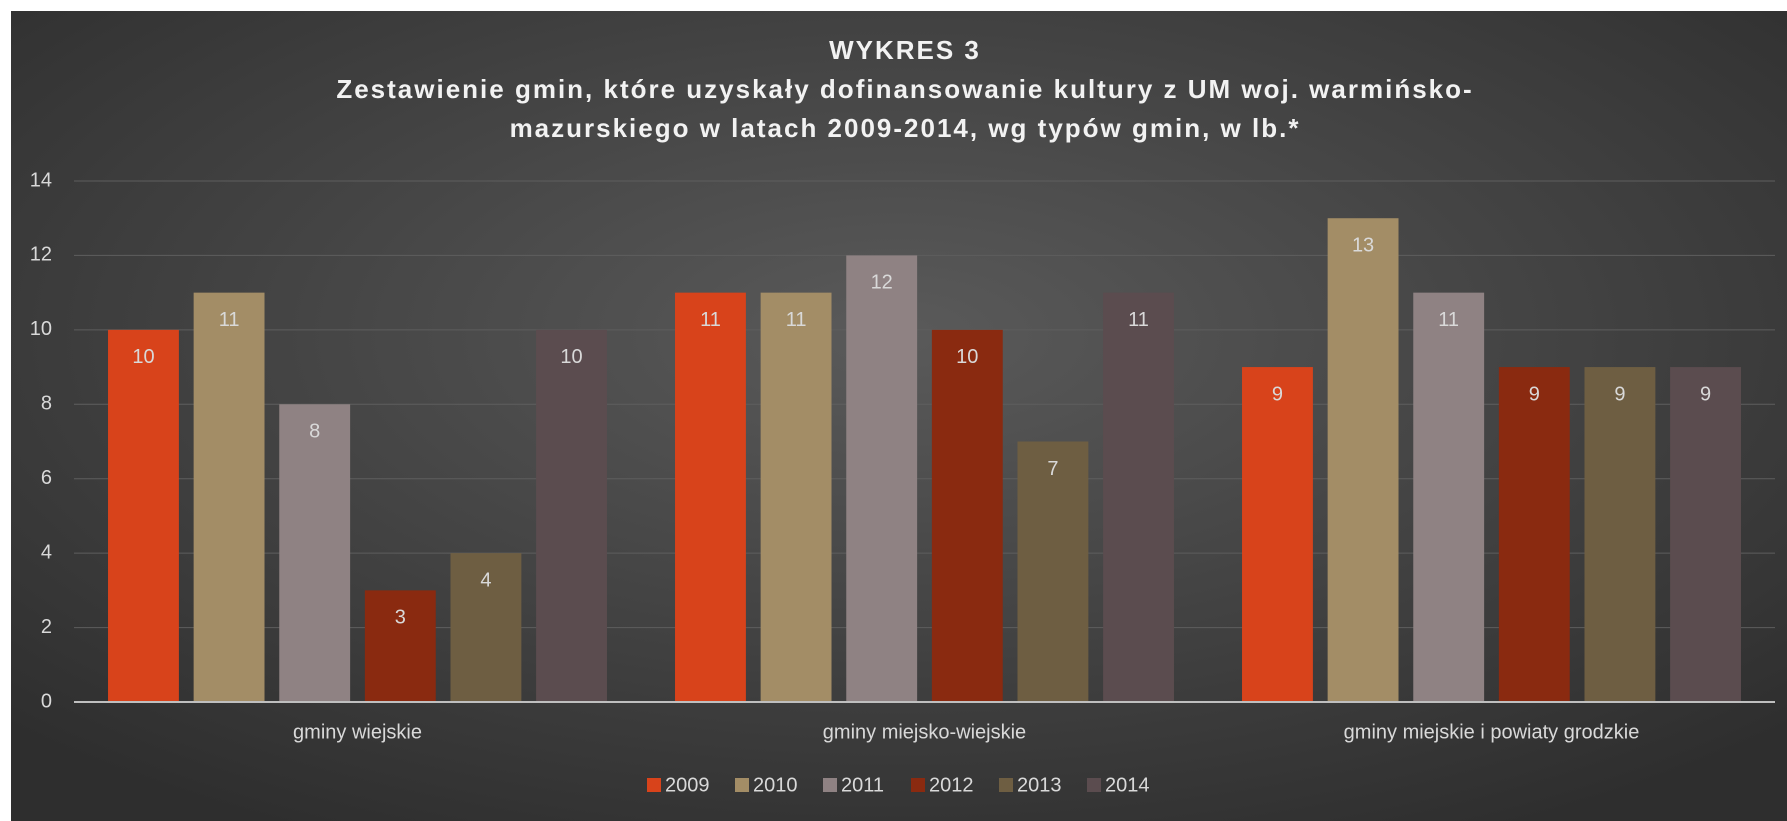 This screenshot has width=1787, height=821. I want to click on legend-label: 2011, so click(862, 785).